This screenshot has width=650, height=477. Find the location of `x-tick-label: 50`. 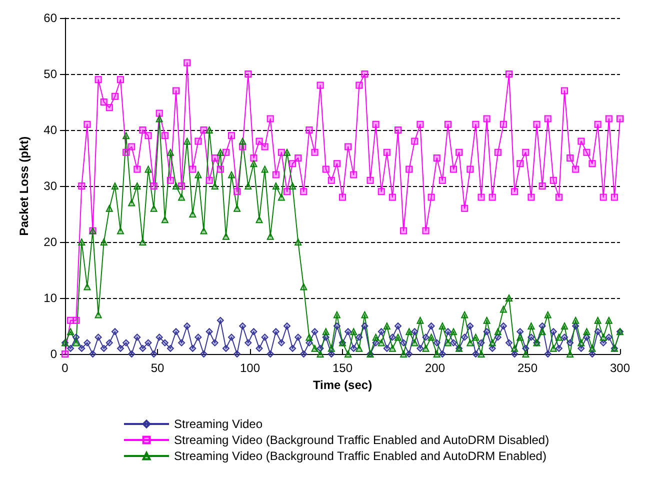

x-tick-label: 50 is located at coordinates (157, 368).